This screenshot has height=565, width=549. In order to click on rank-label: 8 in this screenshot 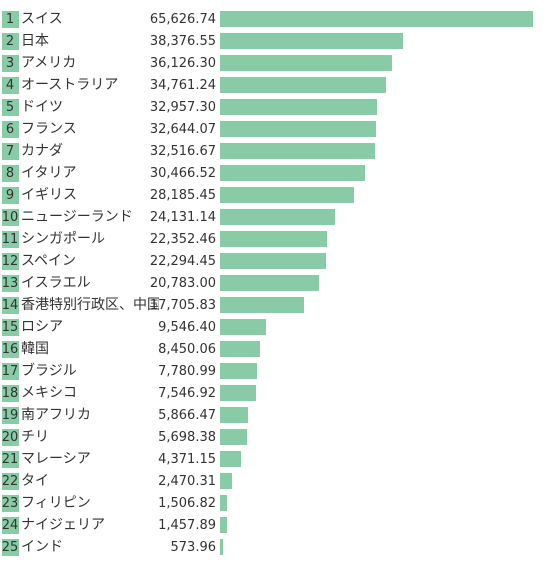, I will do `click(10, 173)`.